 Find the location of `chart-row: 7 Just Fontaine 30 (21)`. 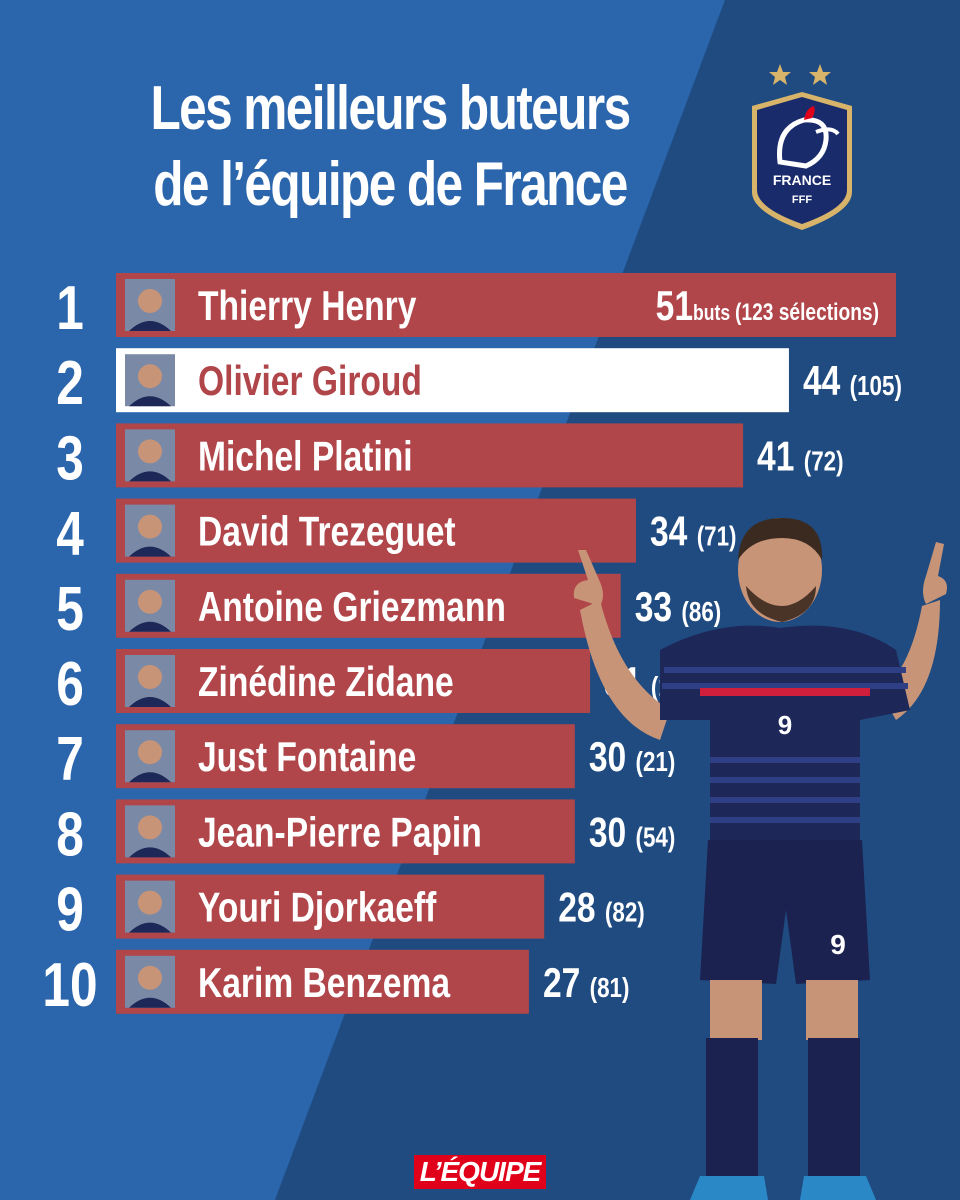

chart-row: 7 Just Fontaine 30 (21) is located at coordinates (365, 759).